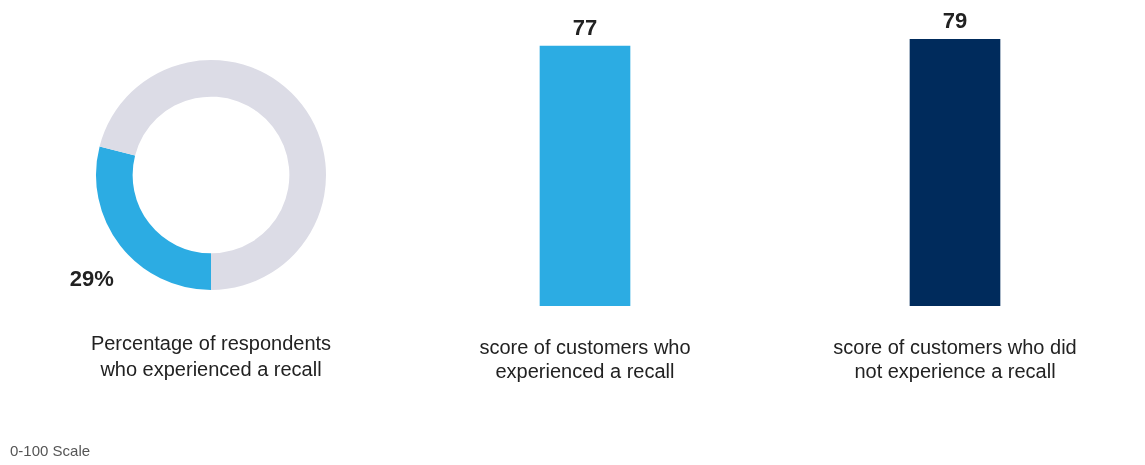  Describe the element at coordinates (211, 356) in the screenshot. I see `text: Percentage of respondents who experienced a recall` at that location.